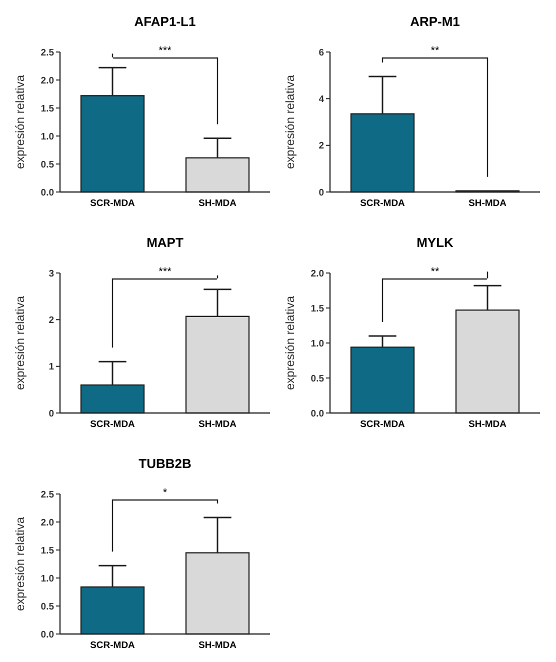  I want to click on chart-title: TUBB2B, so click(165, 463).